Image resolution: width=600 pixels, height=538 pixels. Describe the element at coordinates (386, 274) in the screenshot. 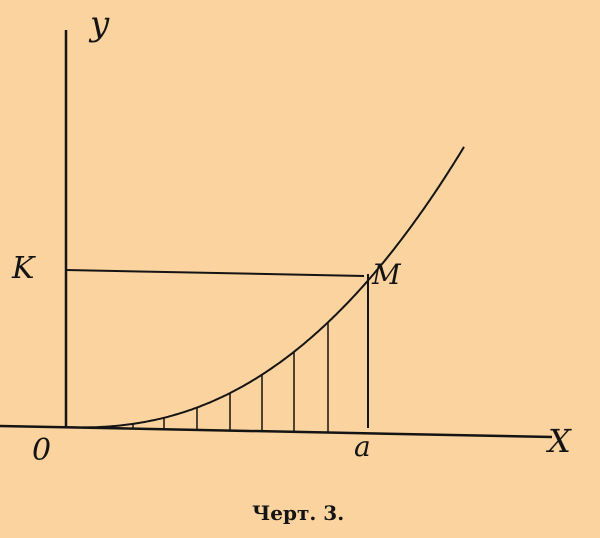

I see `m-point-label: M` at that location.